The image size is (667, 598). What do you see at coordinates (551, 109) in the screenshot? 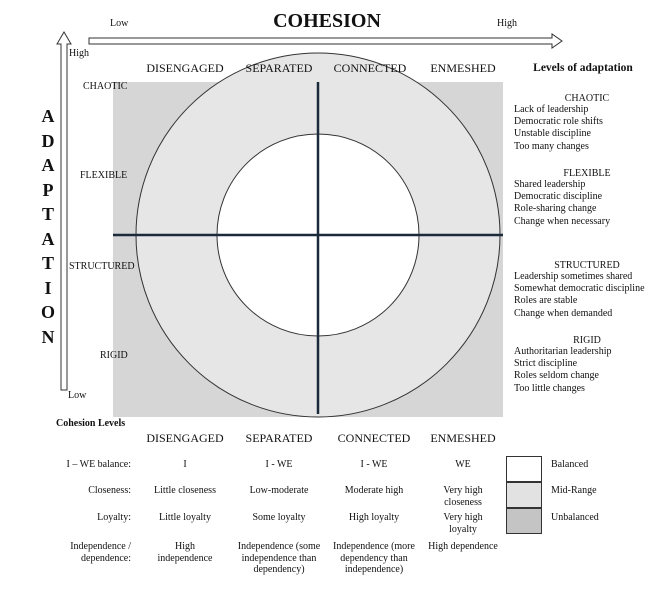
I see `list-item: Lack of leadership` at bounding box center [551, 109].